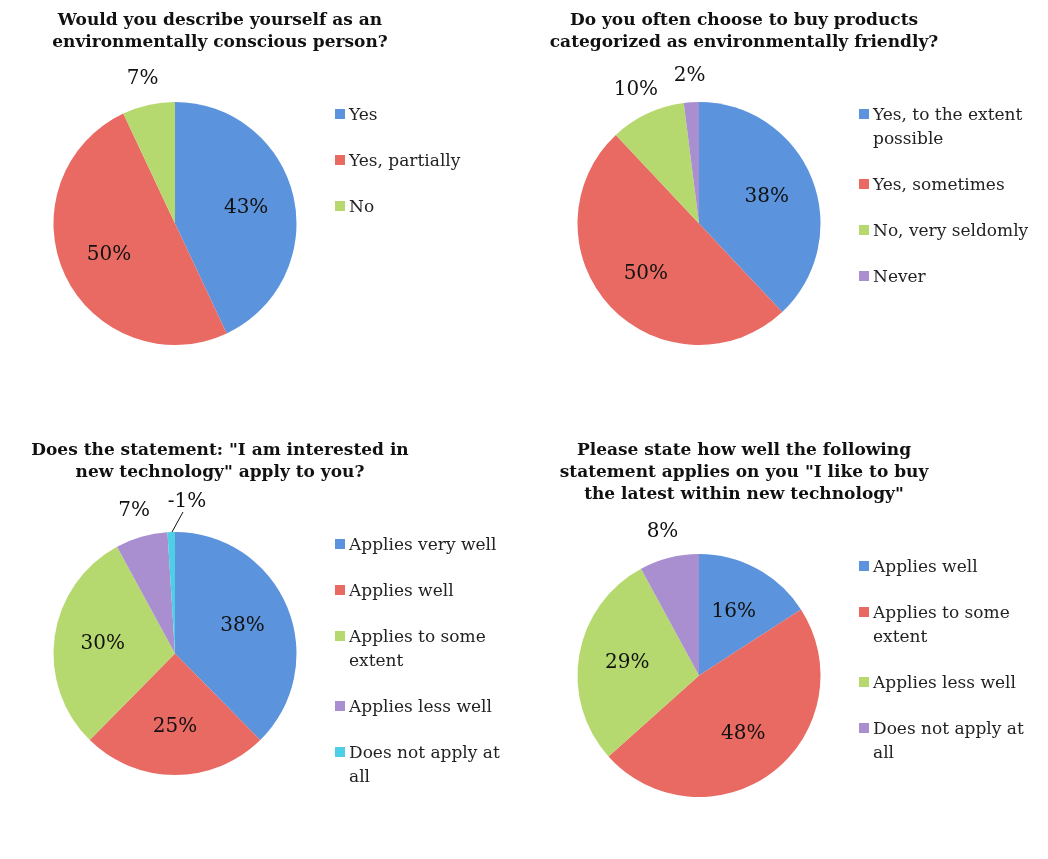 The image size is (1048, 859). What do you see at coordinates (362, 206) in the screenshot?
I see `legend-label: No` at bounding box center [362, 206].